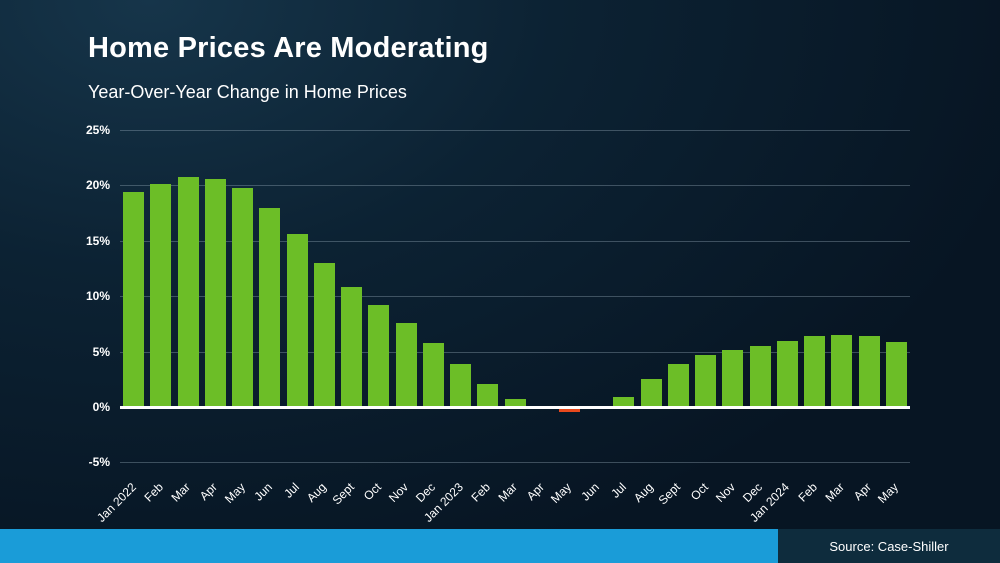 The height and width of the screenshot is (563, 1000). What do you see at coordinates (101, 351) in the screenshot?
I see `y-axis-tick-label: 5%` at bounding box center [101, 351].